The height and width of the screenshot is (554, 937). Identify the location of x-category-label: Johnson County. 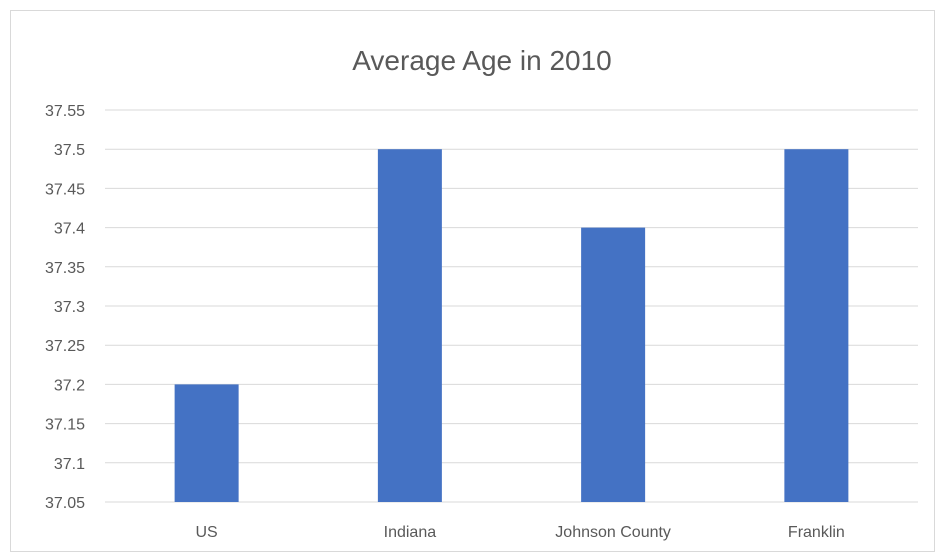
(613, 532).